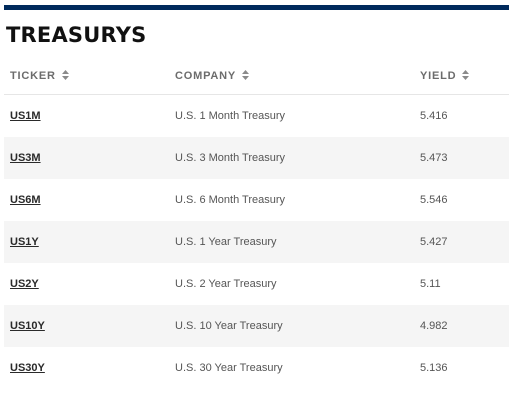 The width and height of the screenshot is (509, 405). What do you see at coordinates (86, 115) in the screenshot?
I see `ticker-cell: US1M` at bounding box center [86, 115].